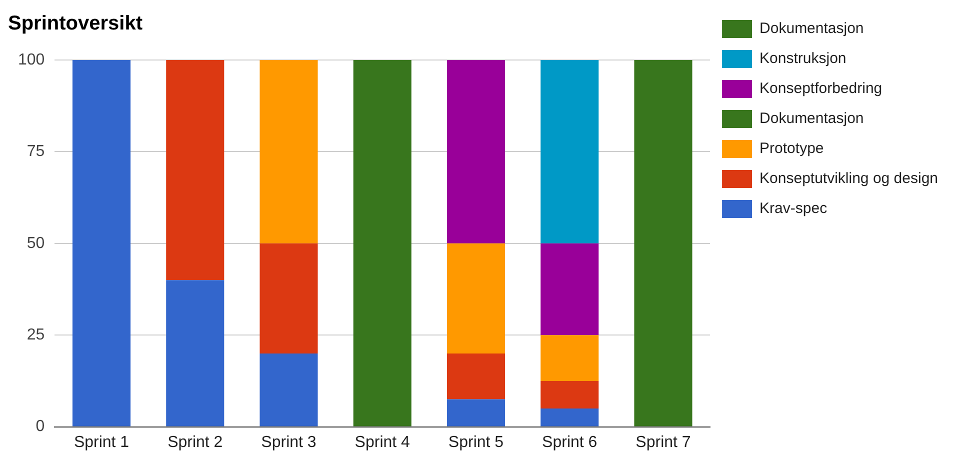  I want to click on x-tick-label: Sprint 3, so click(288, 442).